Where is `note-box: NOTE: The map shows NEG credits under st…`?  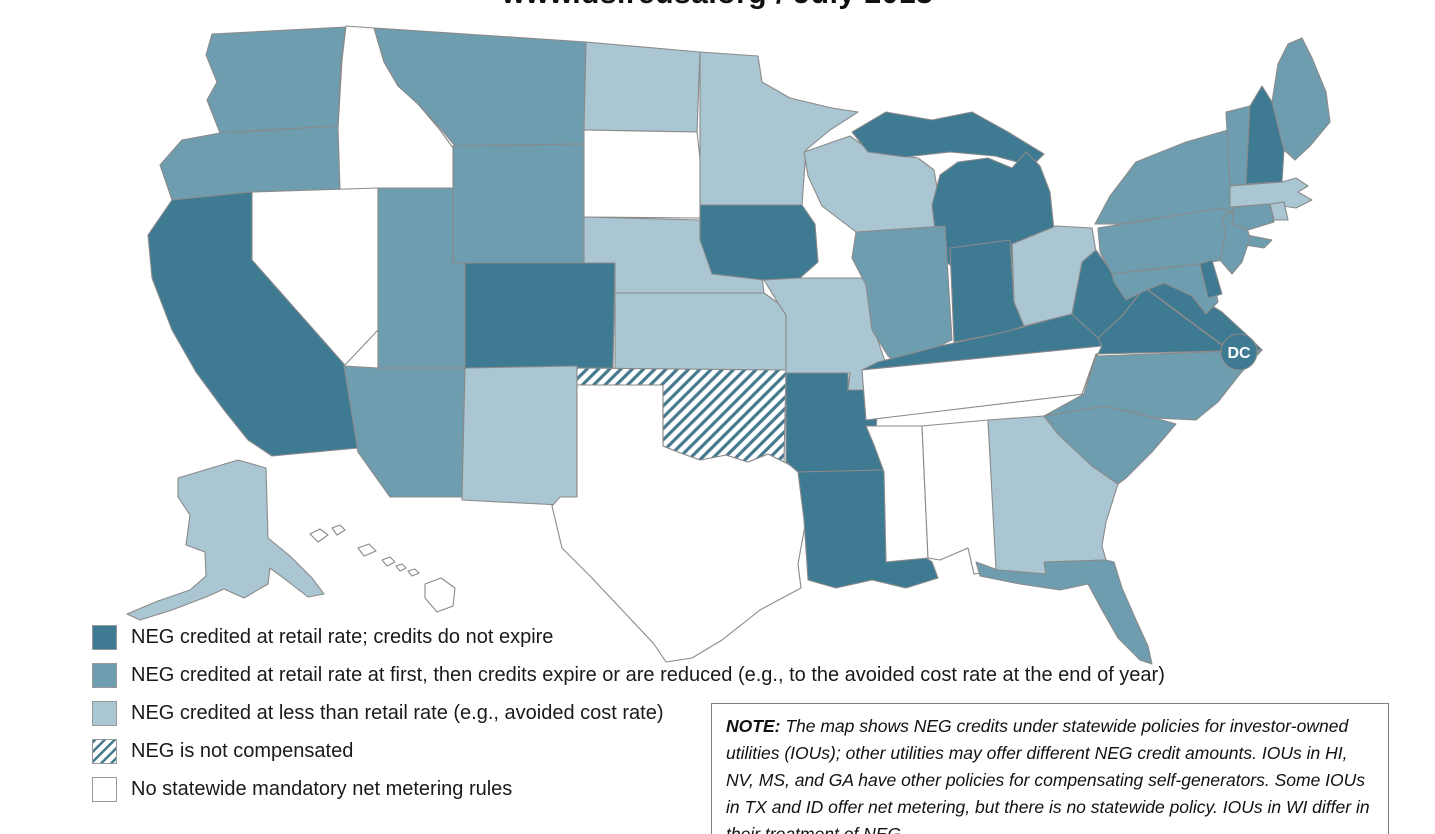
note-box: NOTE: The map shows NEG credits under st… is located at coordinates (1050, 768).